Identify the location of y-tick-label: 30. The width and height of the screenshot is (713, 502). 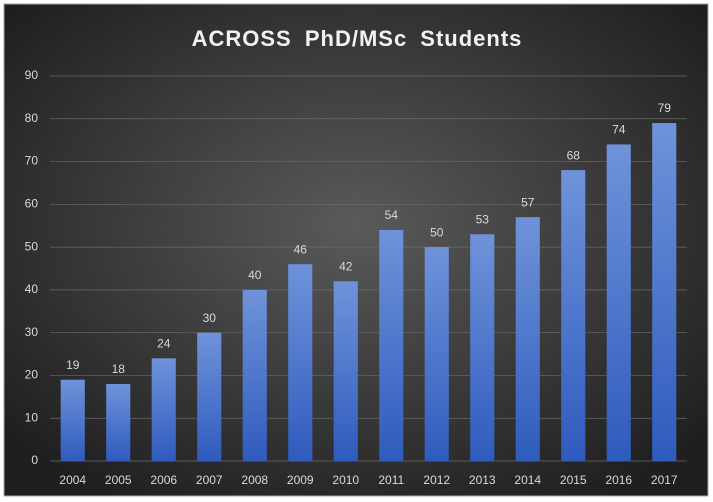
(32, 332).